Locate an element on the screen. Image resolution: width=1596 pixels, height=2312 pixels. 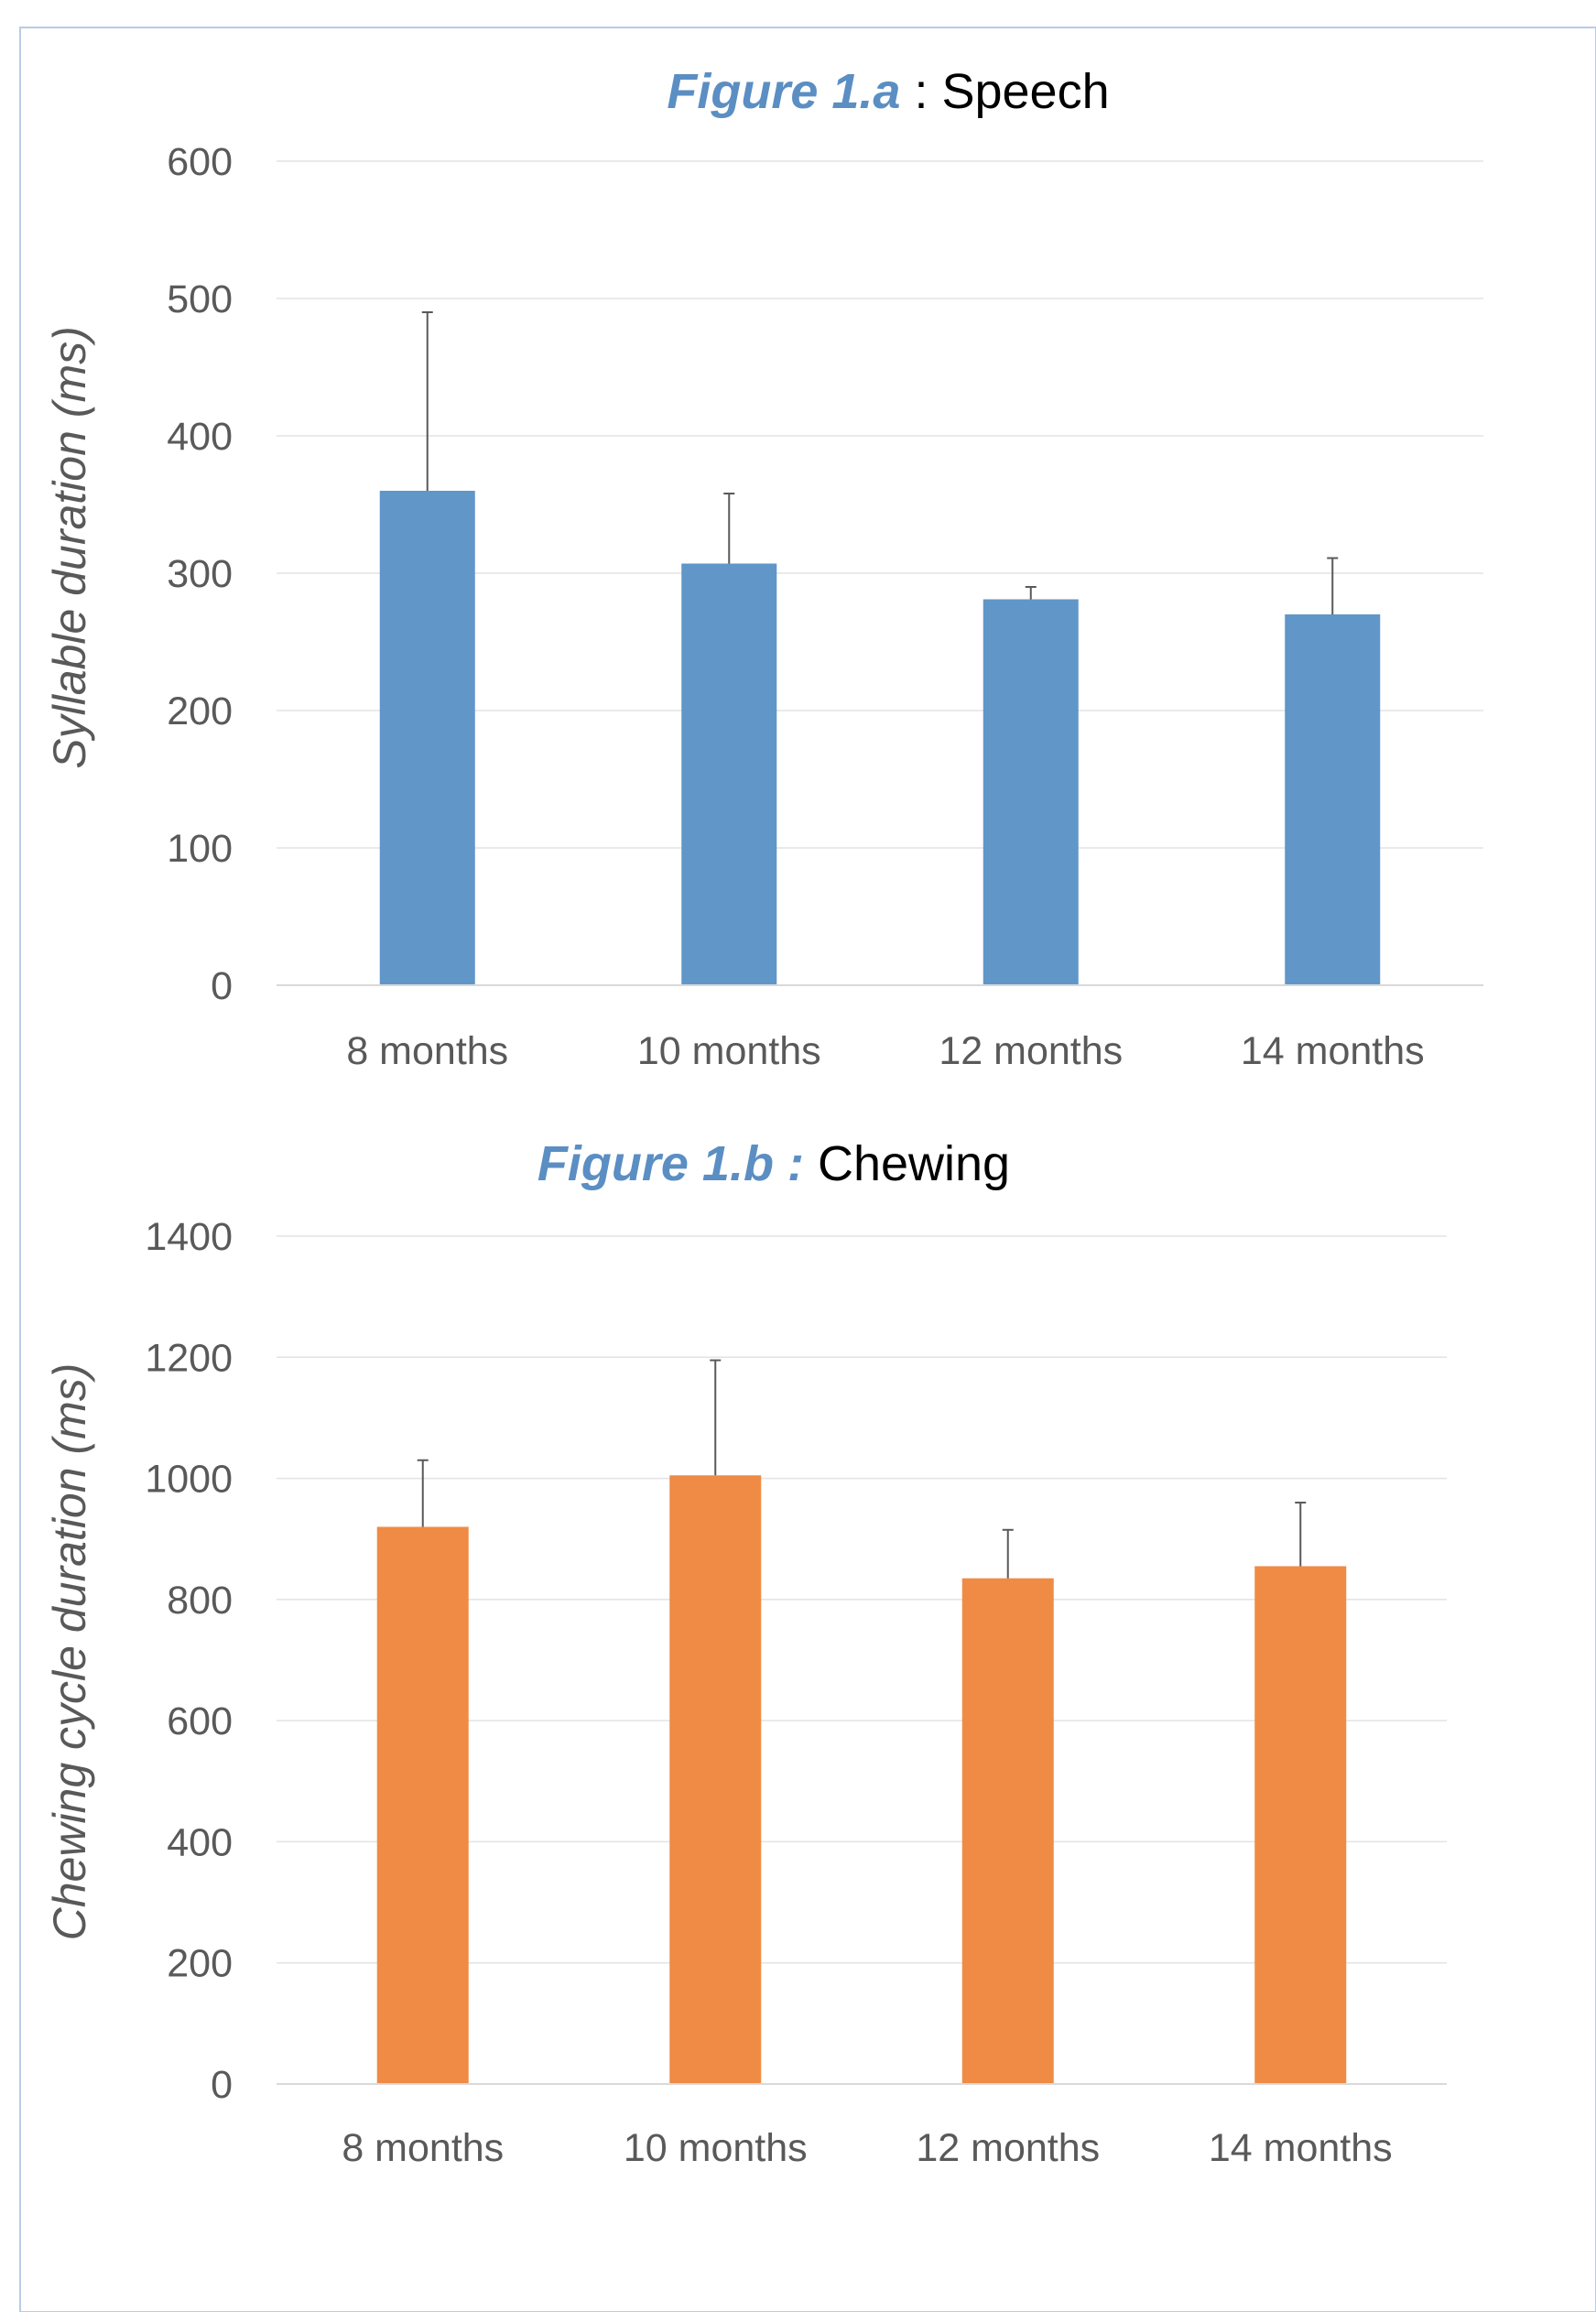
y-tick-label: 300 is located at coordinates (200, 574).